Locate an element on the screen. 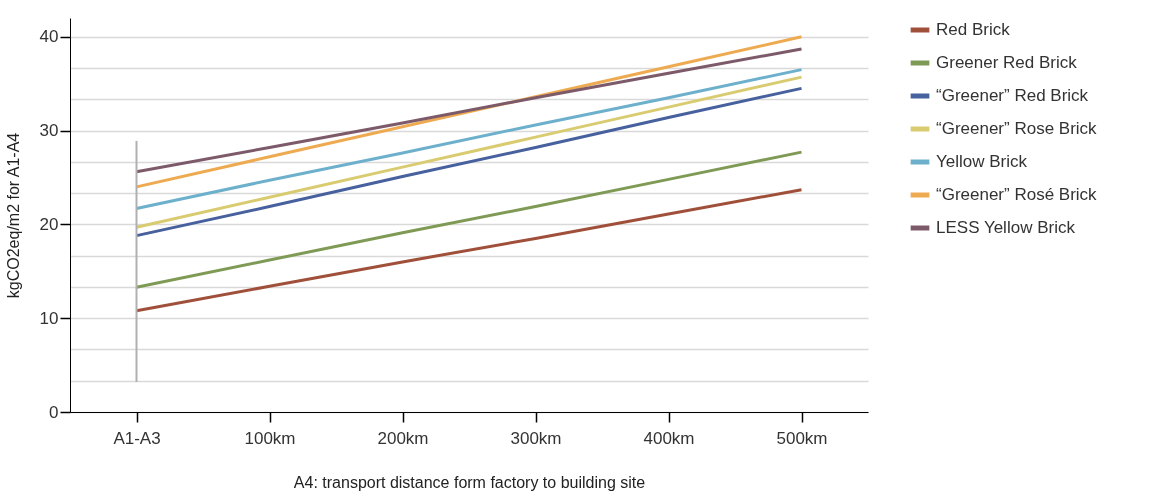 Image resolution: width=1174 pixels, height=497 pixels. x-tick-label: 500km is located at coordinates (802, 438).